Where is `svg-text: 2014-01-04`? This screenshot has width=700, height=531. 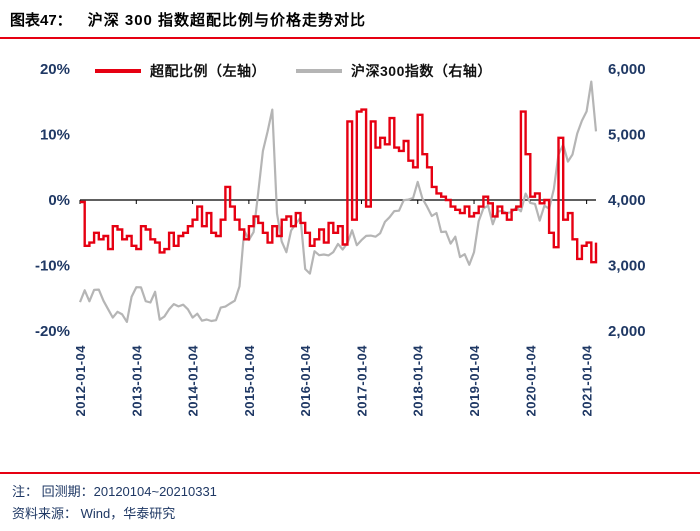 svg-text: 2014-01-04 is located at coordinates (193, 381).